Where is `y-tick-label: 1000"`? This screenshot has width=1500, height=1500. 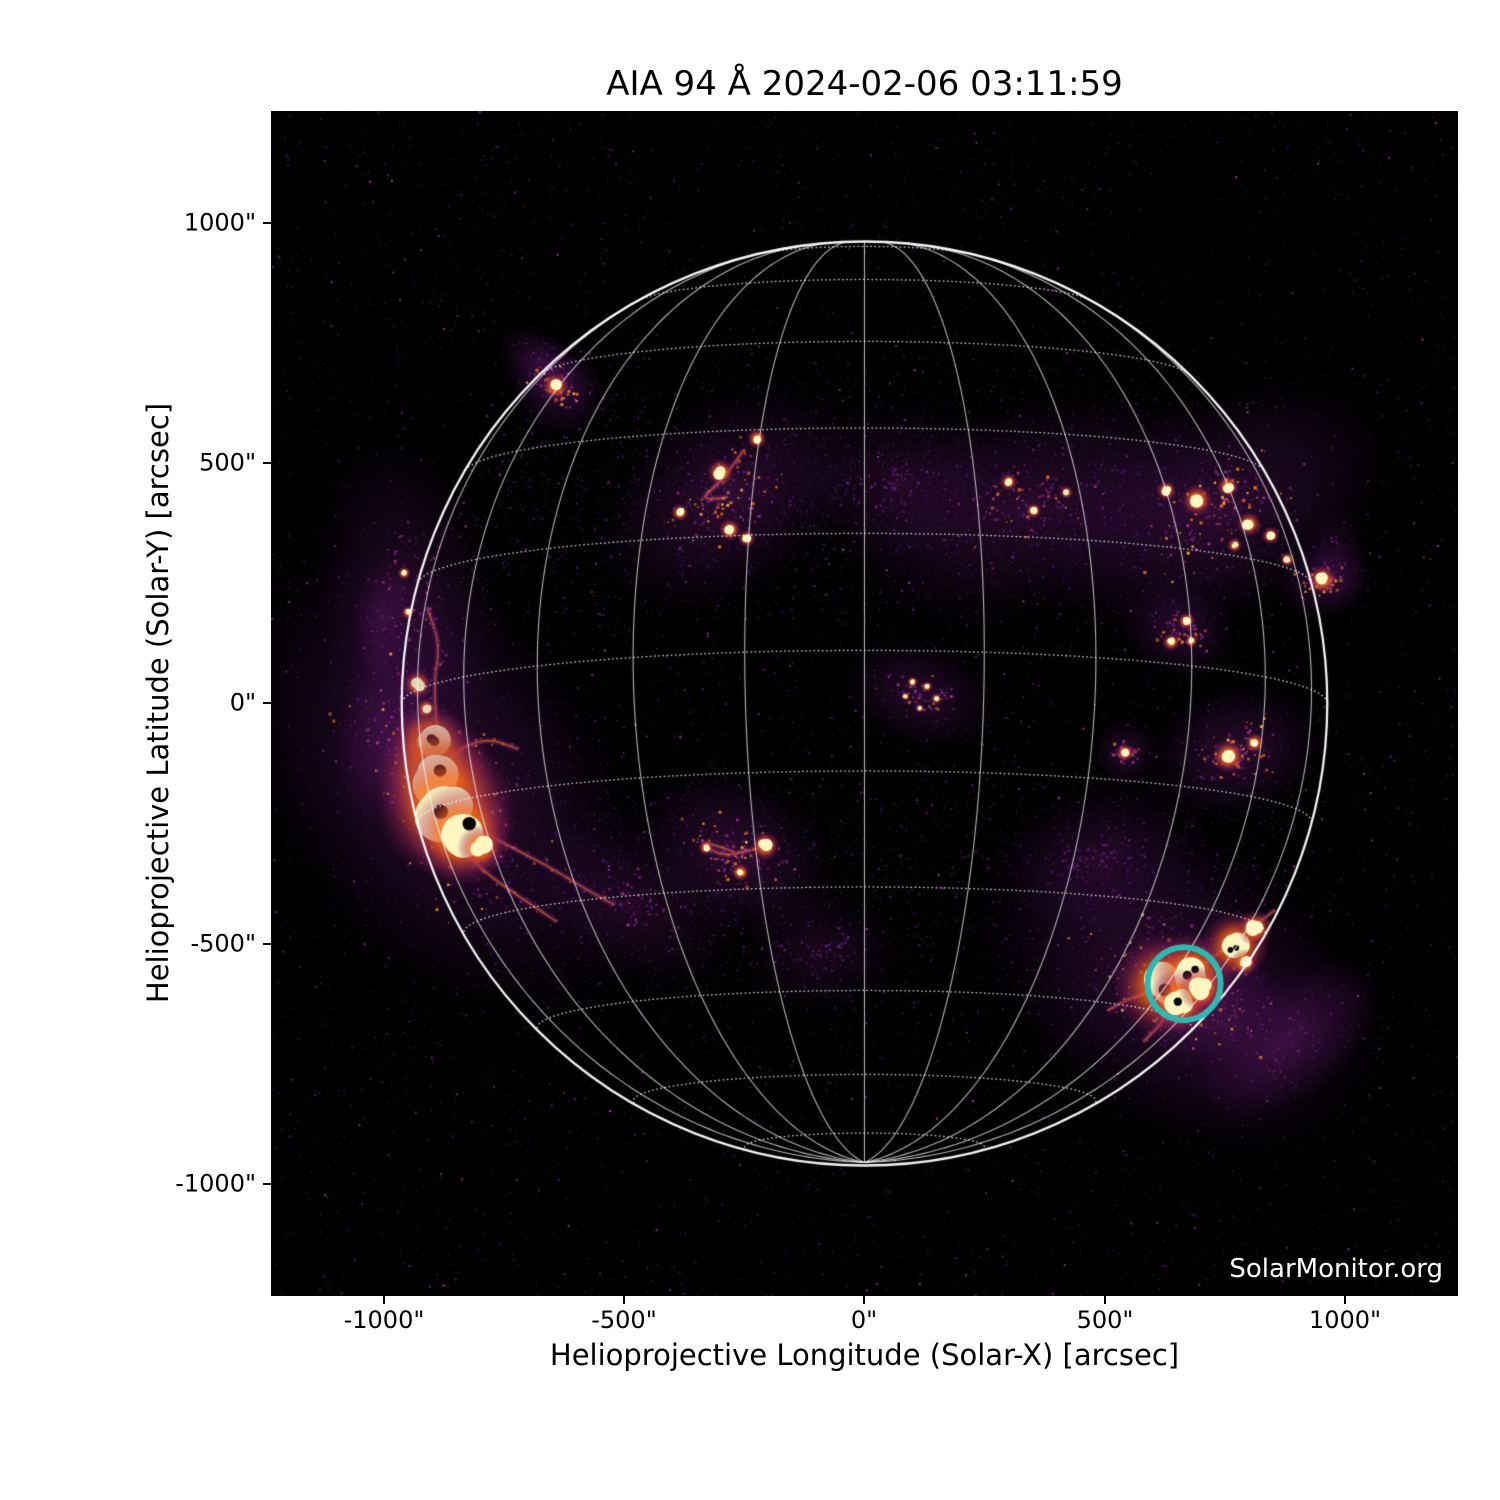 y-tick-label: 1000" is located at coordinates (219, 222).